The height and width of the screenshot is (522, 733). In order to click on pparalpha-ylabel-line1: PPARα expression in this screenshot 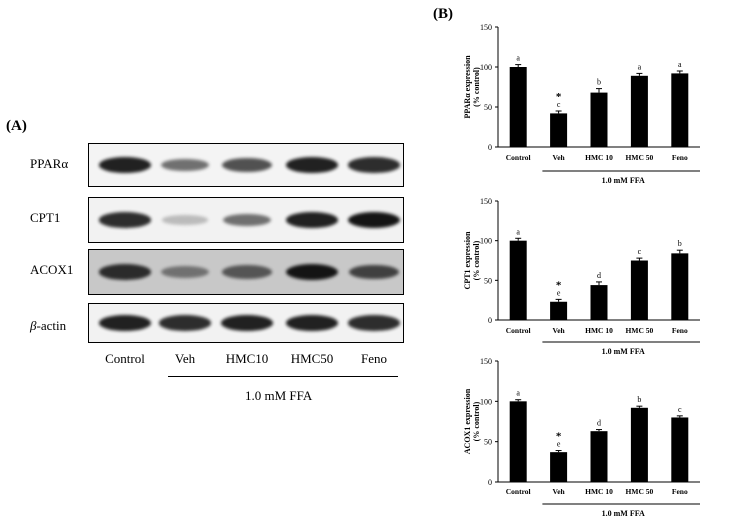, I will do `click(467, 87)`.